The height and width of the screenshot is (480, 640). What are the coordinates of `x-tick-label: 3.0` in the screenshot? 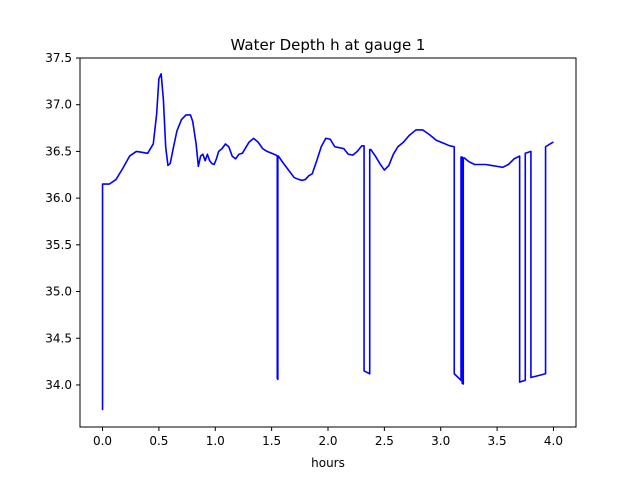 It's located at (440, 441).